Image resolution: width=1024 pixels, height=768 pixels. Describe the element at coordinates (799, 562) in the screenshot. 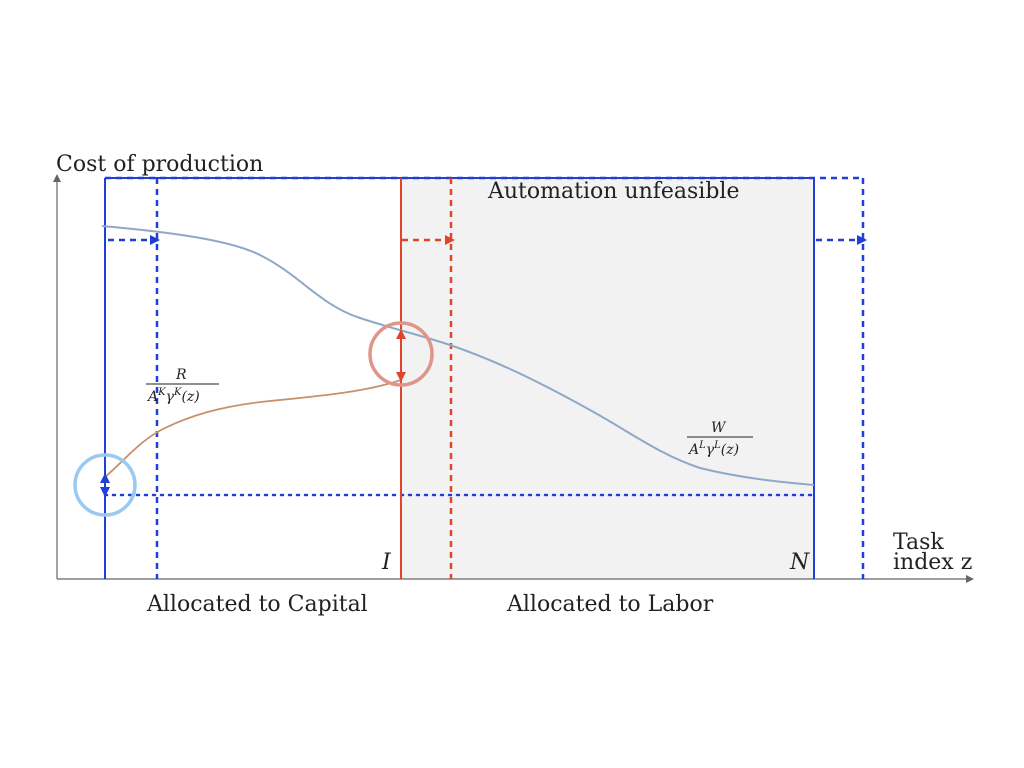

I see `threshold-N-label: N` at that location.